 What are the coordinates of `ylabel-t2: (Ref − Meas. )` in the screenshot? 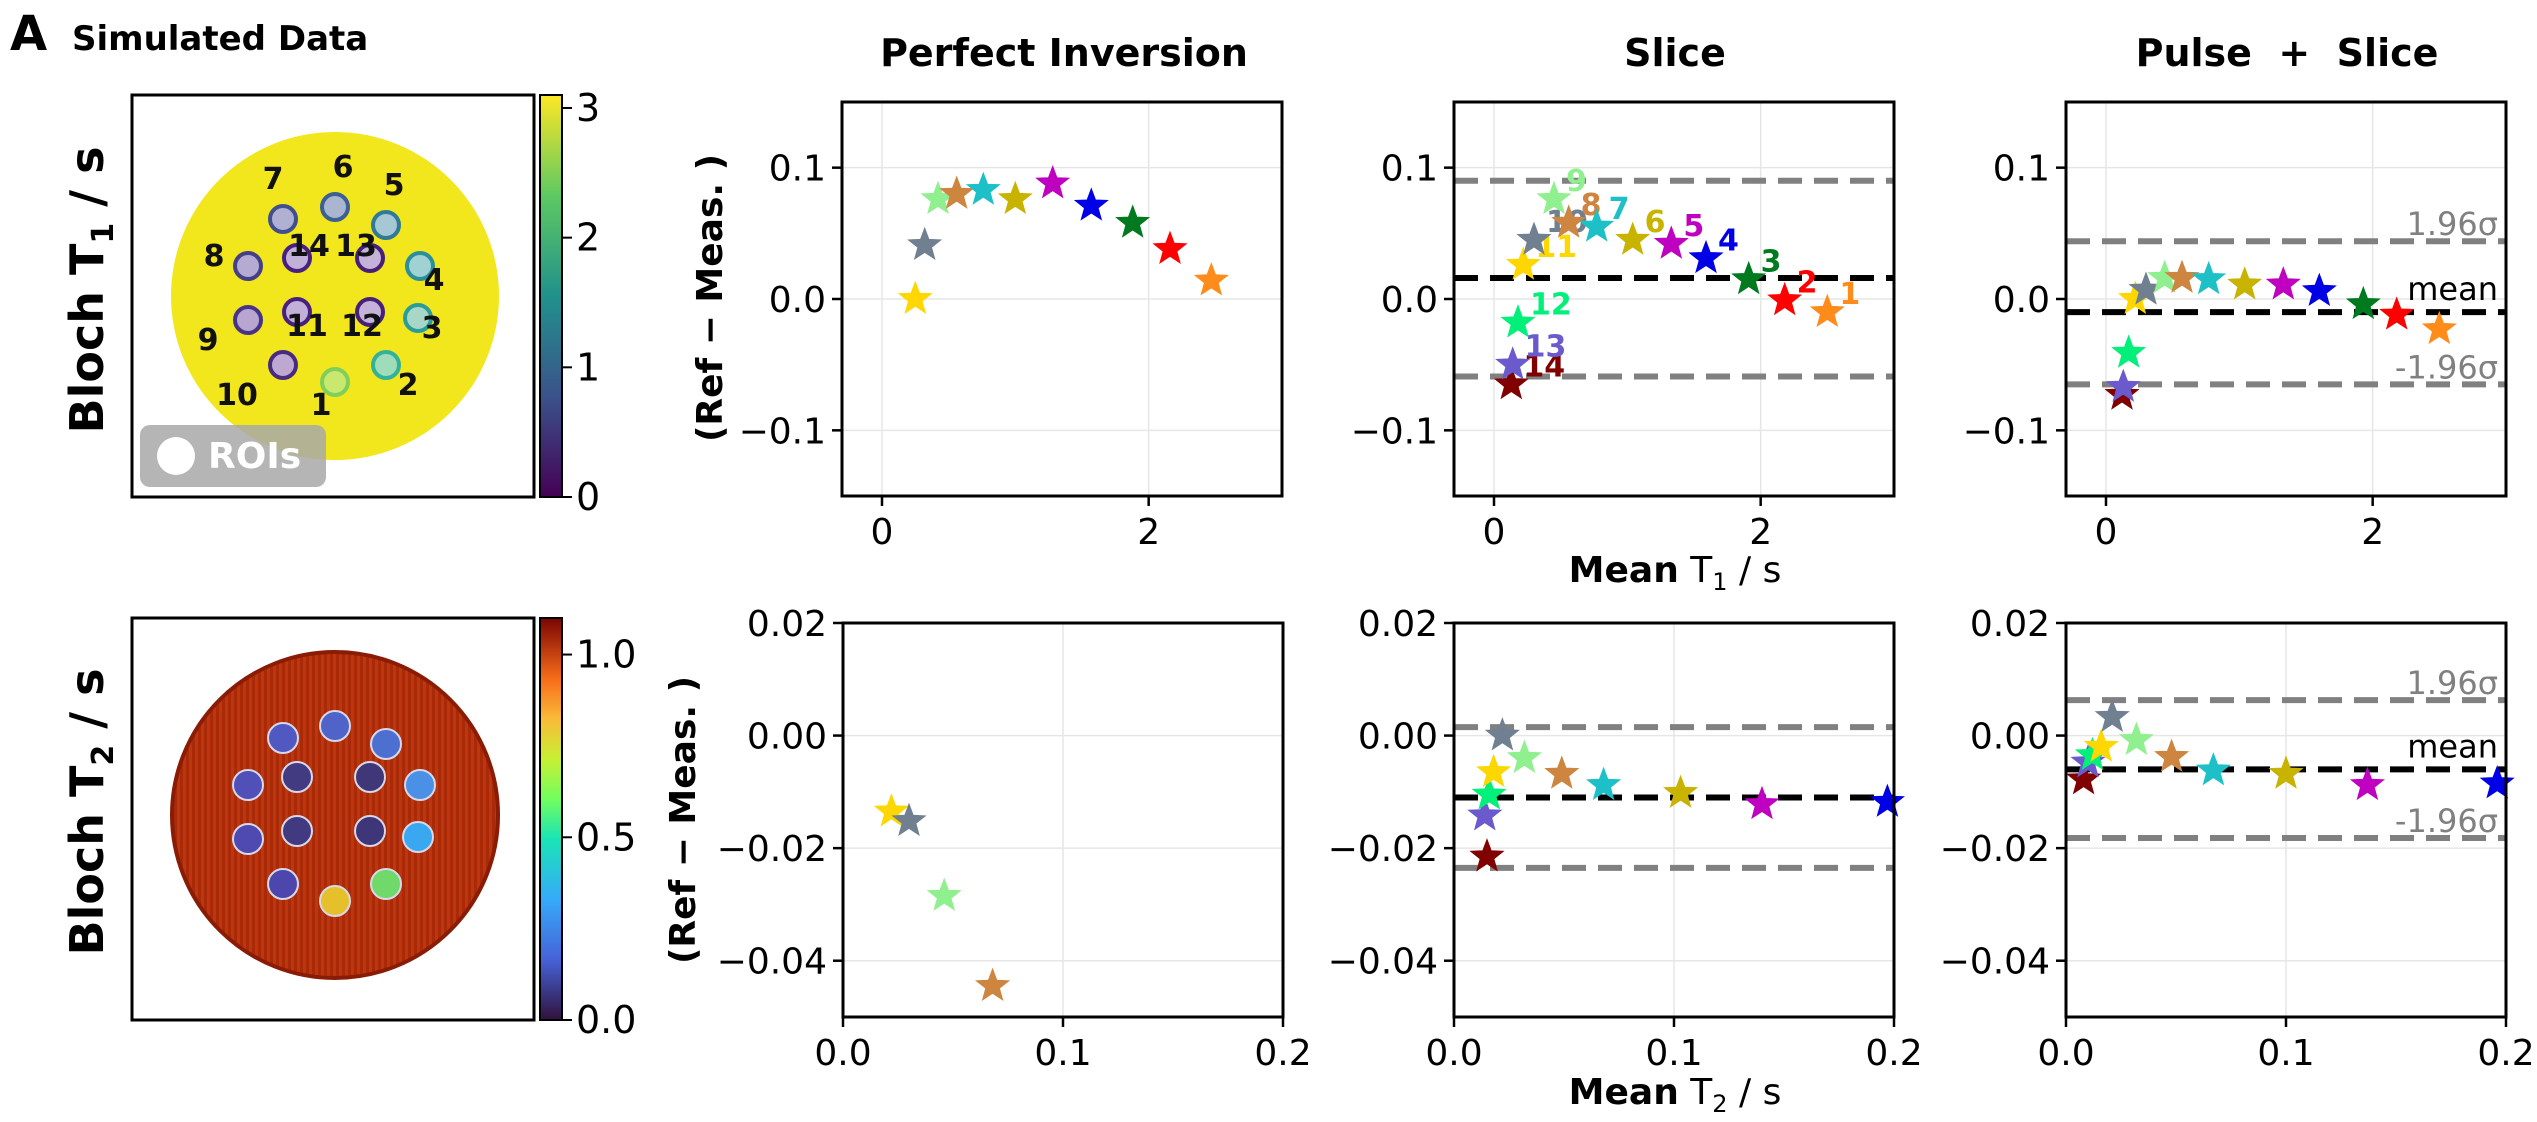 It's located at (683, 820).